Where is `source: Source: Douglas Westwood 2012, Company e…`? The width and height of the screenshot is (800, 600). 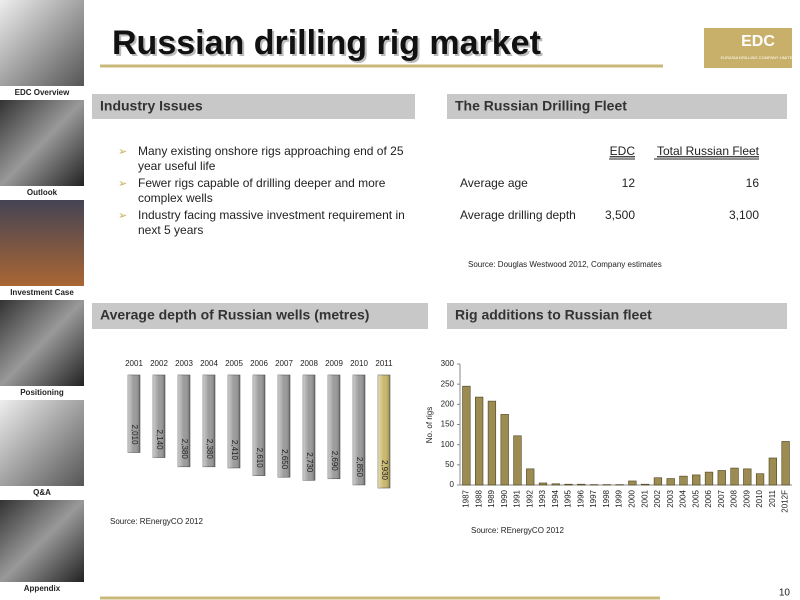 source: Source: Douglas Westwood 2012, Company e… is located at coordinates (565, 264).